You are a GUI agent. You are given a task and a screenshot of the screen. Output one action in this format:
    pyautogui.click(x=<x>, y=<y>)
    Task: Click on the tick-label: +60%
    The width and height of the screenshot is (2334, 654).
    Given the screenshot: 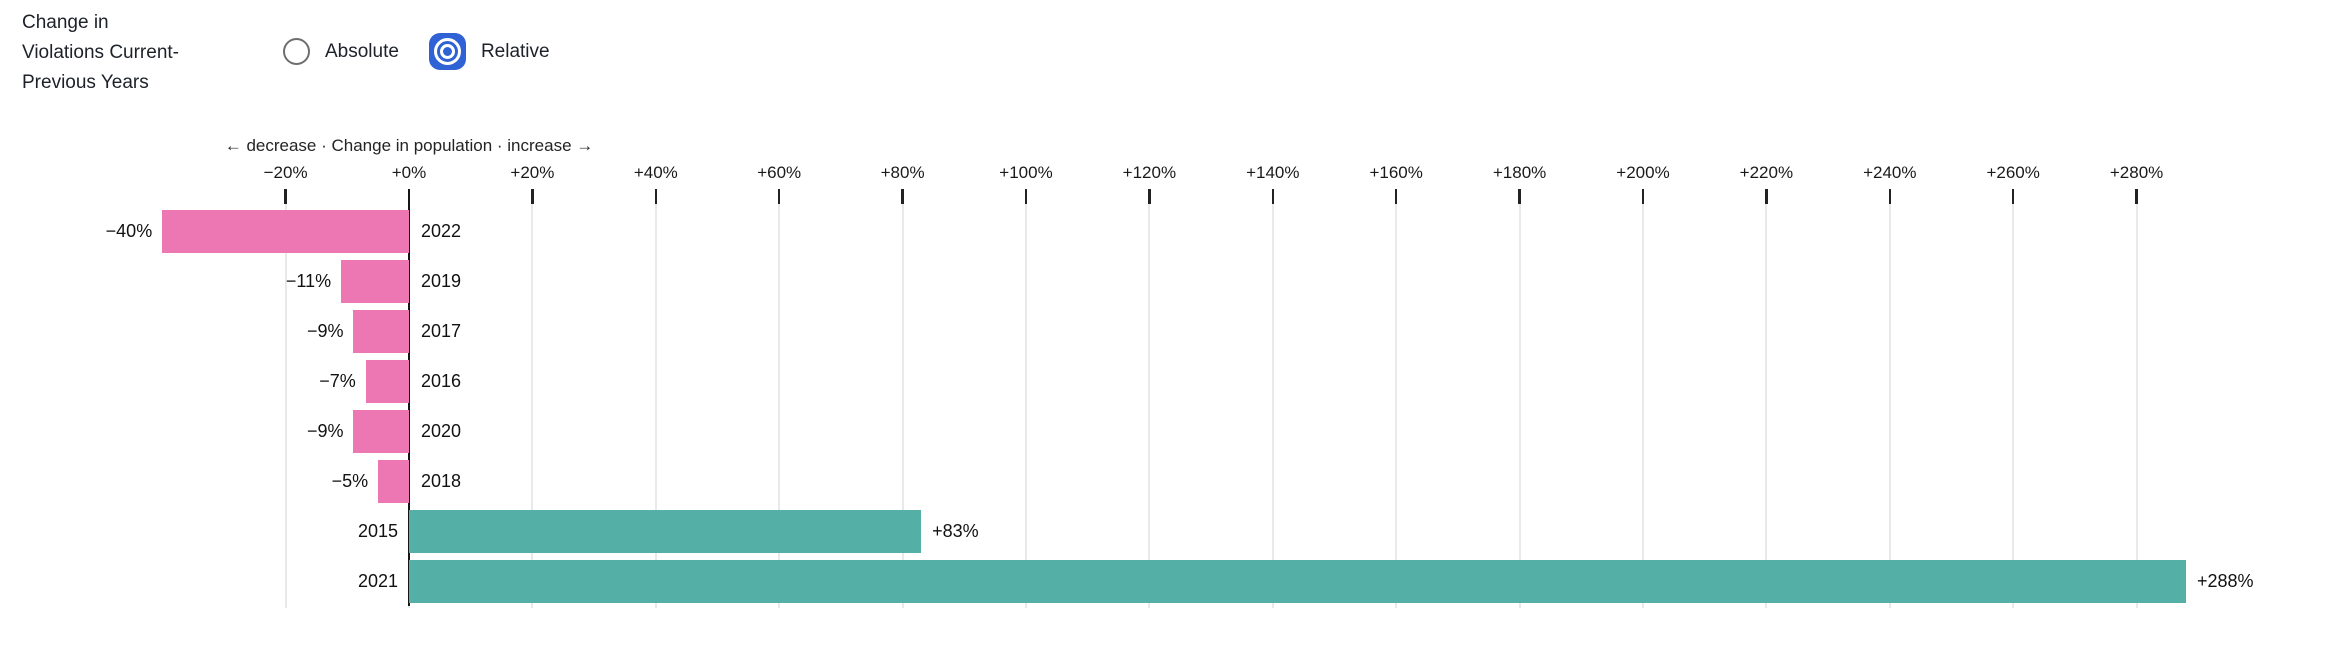 What is the action you would take?
    pyautogui.click(x=779, y=172)
    